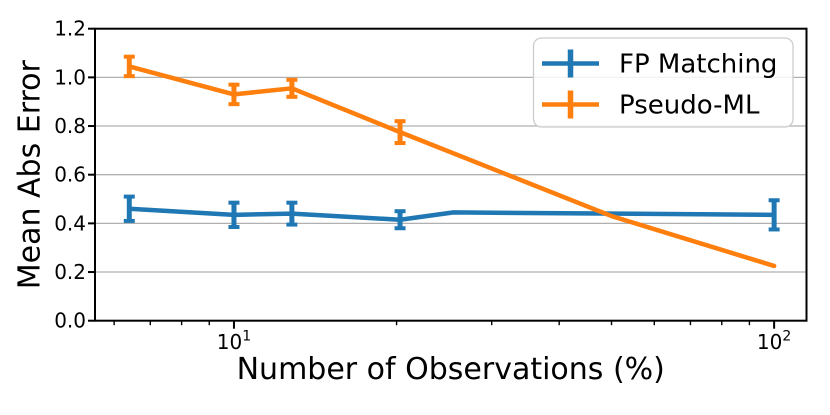  Describe the element at coordinates (70, 29) in the screenshot. I see `y-tick-label: 1.2` at that location.